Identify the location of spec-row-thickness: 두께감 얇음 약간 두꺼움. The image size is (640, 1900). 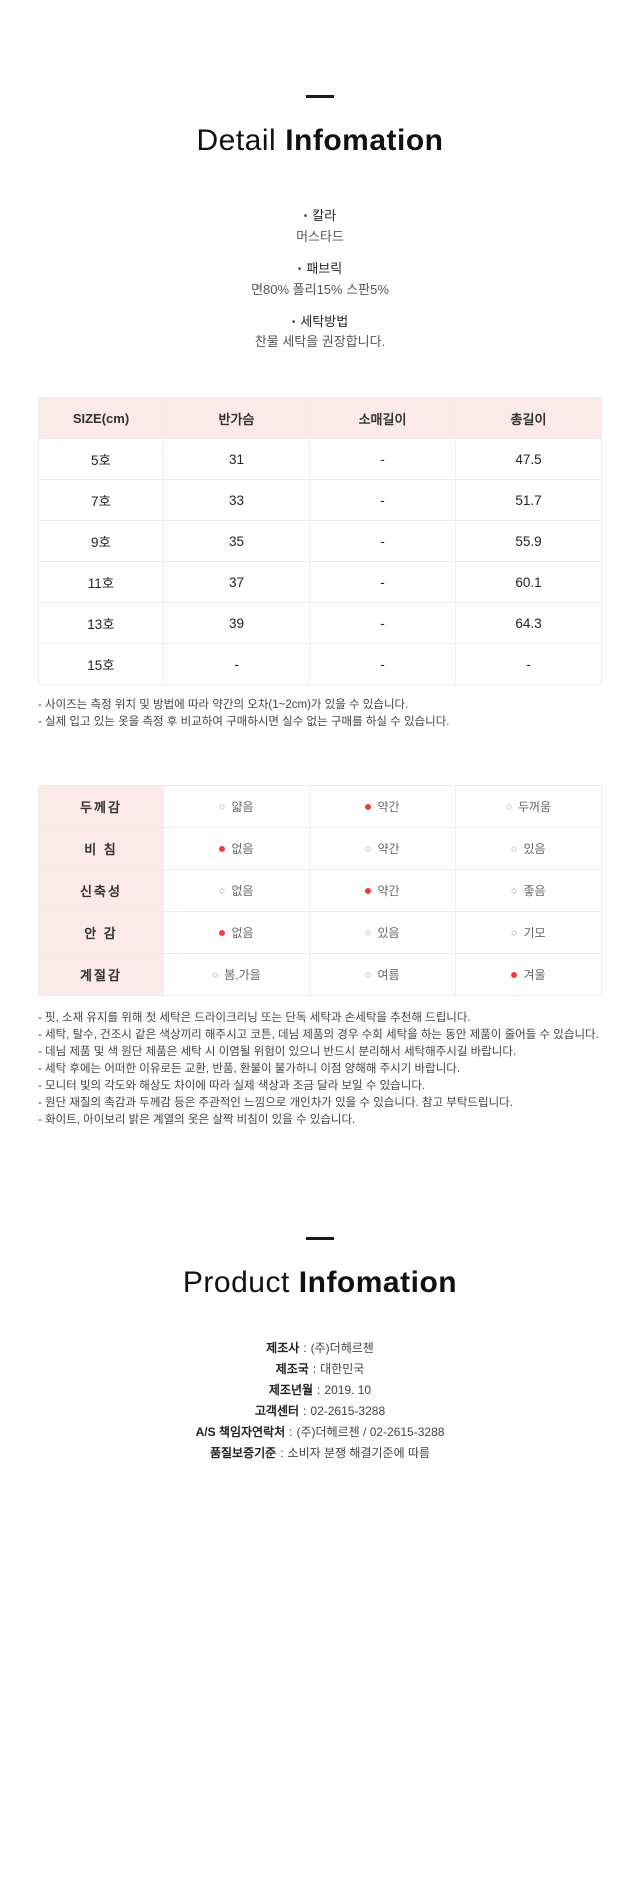
(320, 807).